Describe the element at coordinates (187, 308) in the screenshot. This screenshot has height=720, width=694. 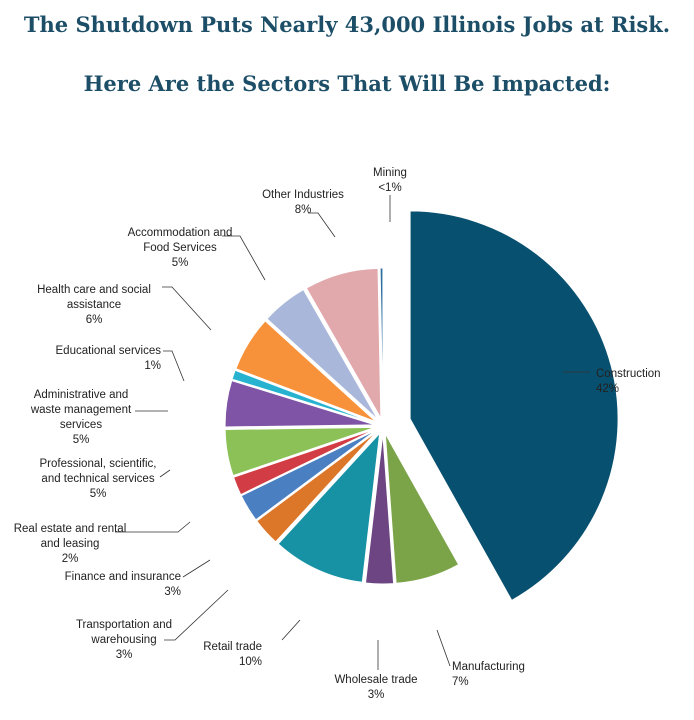
I see `leader-line-health-care-and-social-assistance` at that location.